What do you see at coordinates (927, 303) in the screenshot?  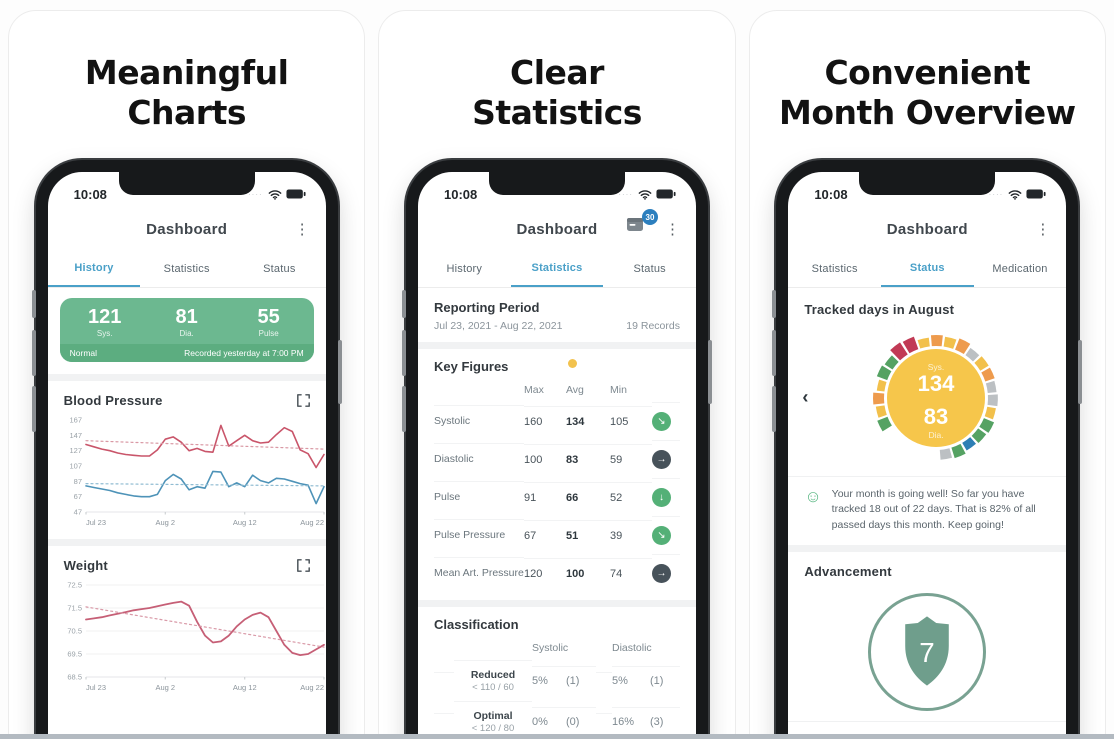 I see `tracked-days-header: Tracked days in August` at bounding box center [927, 303].